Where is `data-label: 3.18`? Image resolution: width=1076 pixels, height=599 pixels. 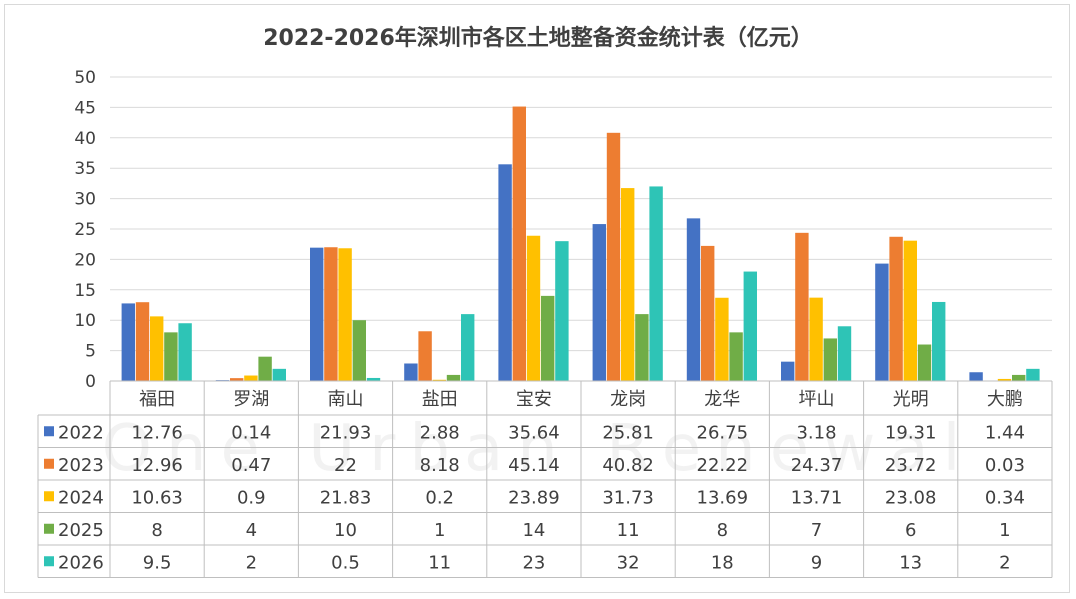 data-label: 3.18 is located at coordinates (816, 432).